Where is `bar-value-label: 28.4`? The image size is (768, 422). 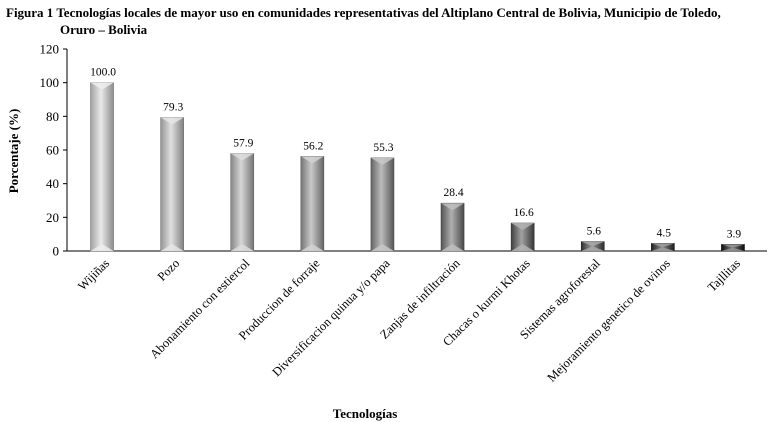
bar-value-label: 28.4 is located at coordinates (453, 193).